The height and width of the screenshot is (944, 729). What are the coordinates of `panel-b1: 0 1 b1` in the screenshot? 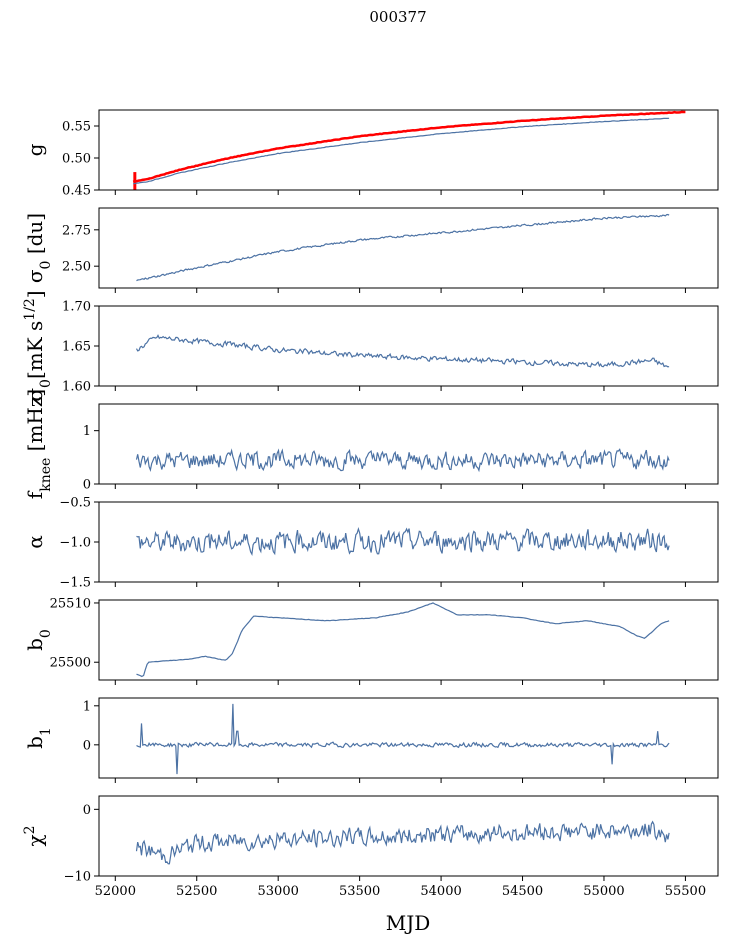 It's located at (371, 740).